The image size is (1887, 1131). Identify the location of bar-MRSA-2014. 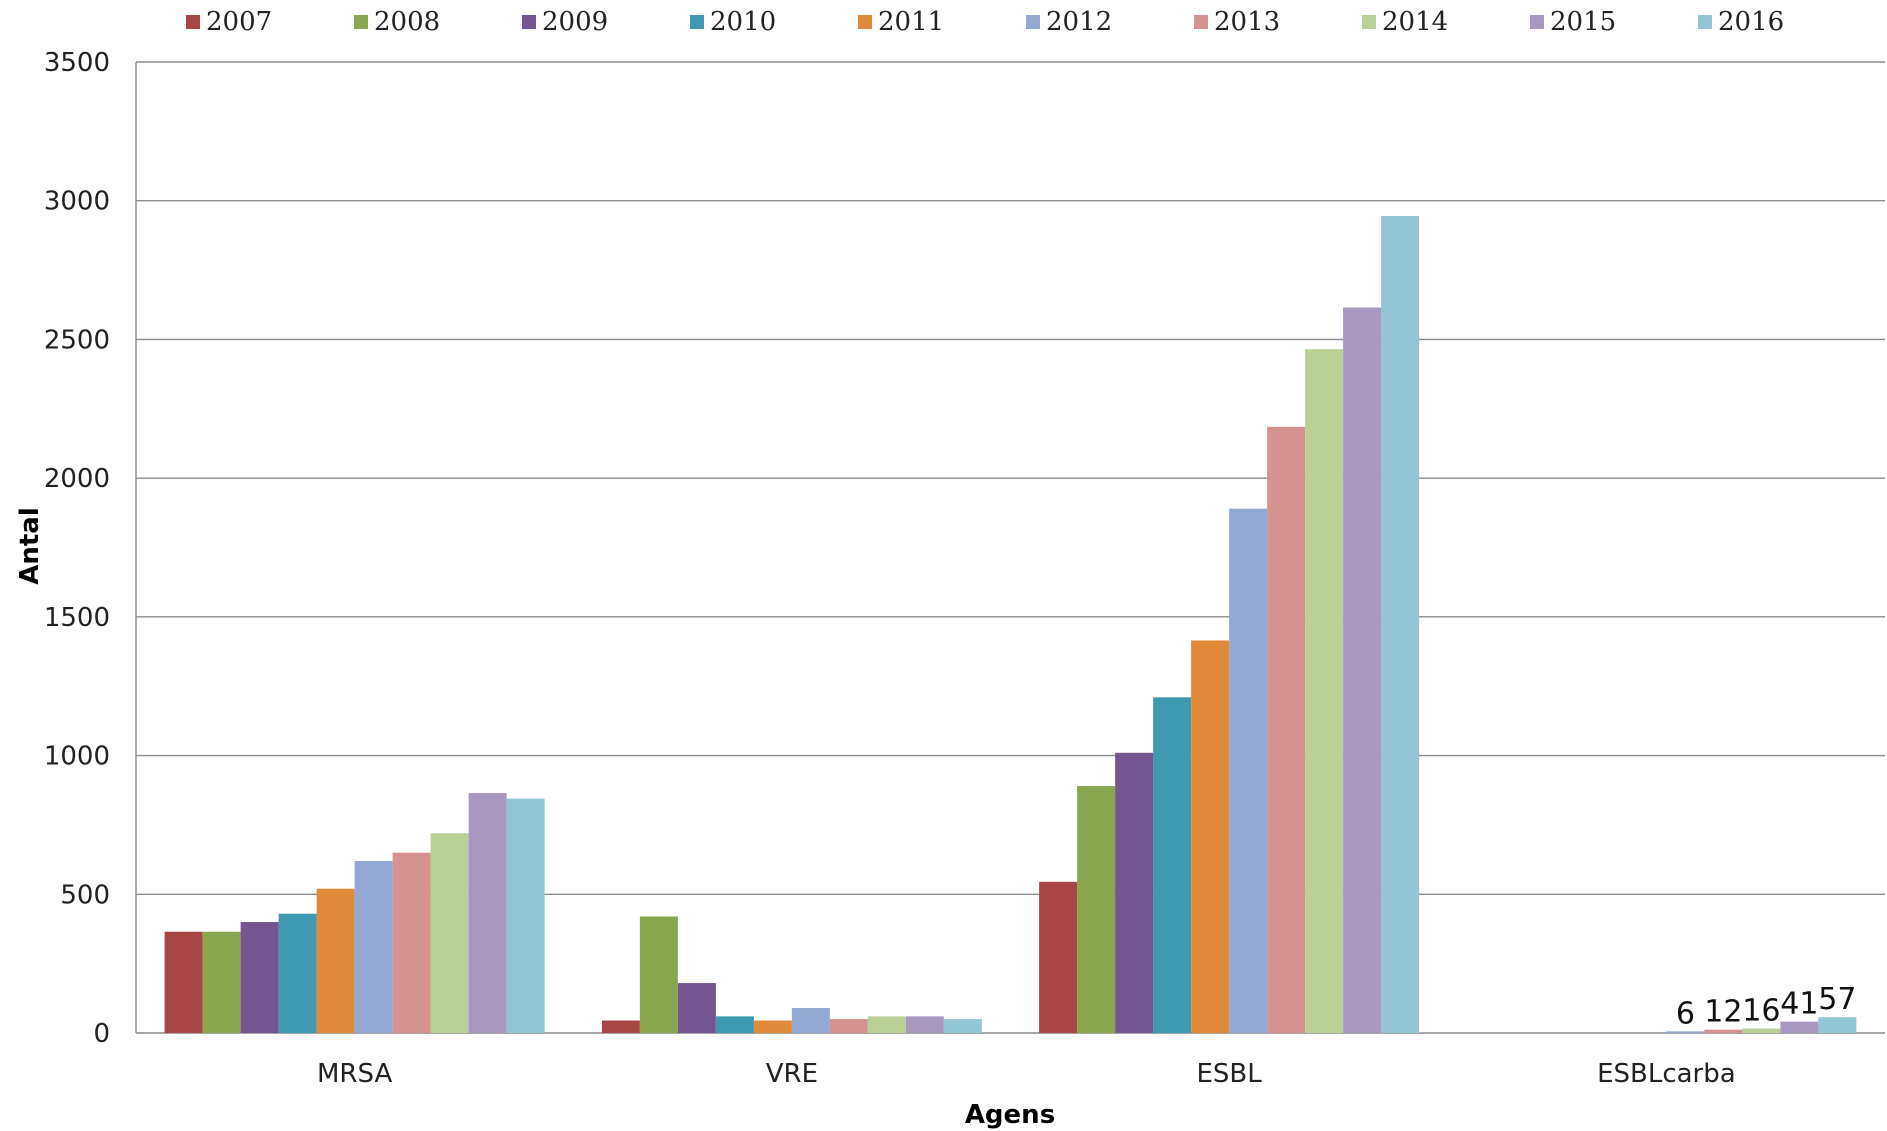
(449, 933).